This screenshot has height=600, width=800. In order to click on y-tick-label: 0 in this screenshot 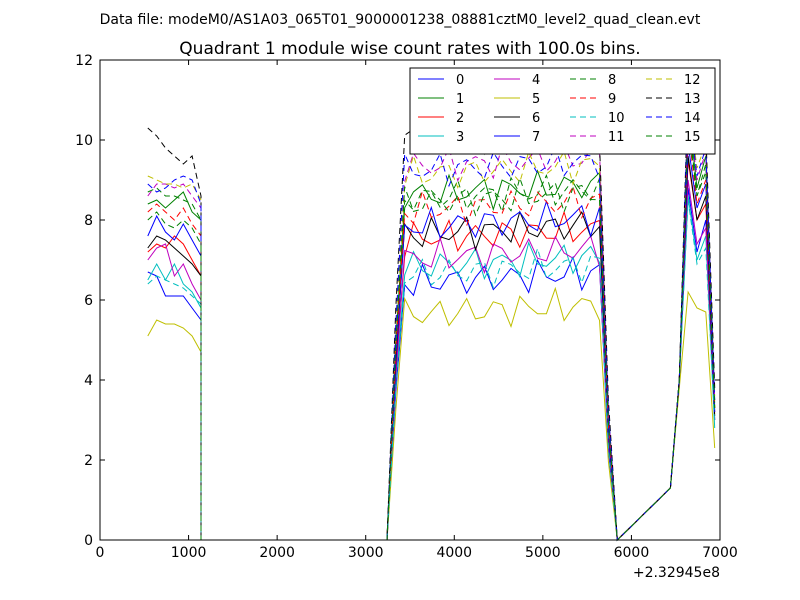, I will do `click(88, 541)`.